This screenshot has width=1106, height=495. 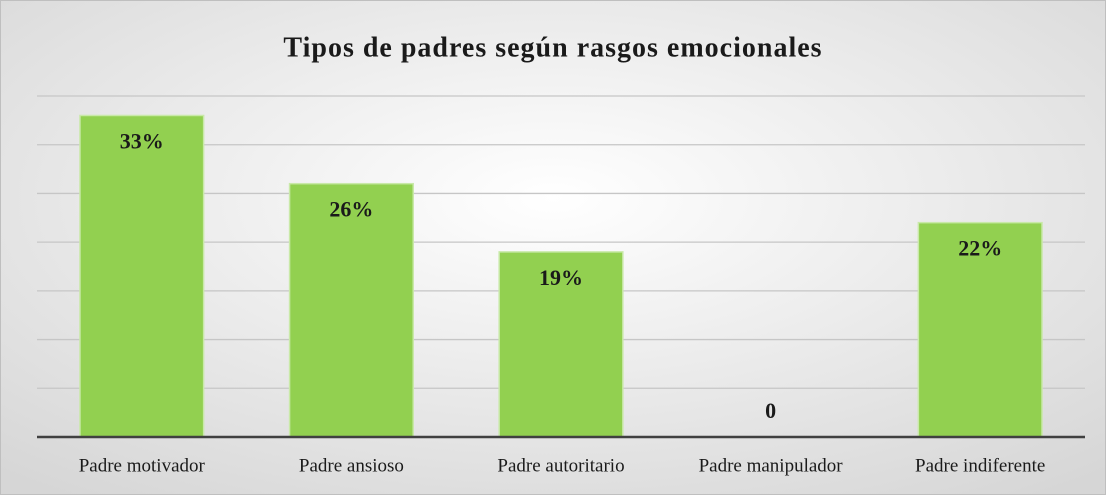 I want to click on x-tick-label: Padre indiferente, so click(x=980, y=465).